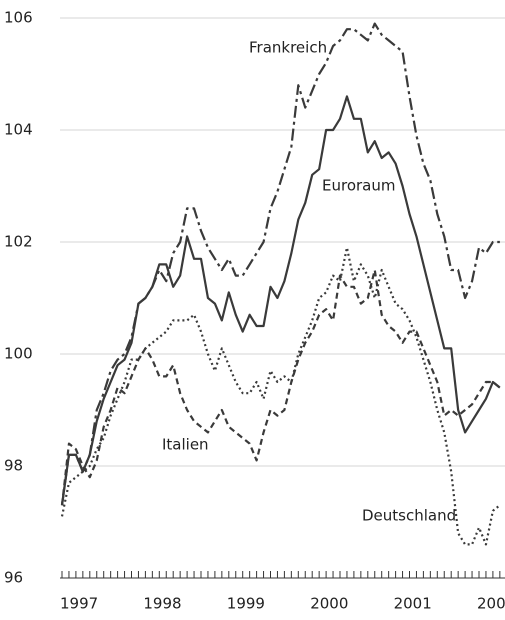 Image resolution: width=505 pixels, height=620 pixels. Describe the element at coordinates (358, 186) in the screenshot. I see `series-label: Euroraum` at that location.